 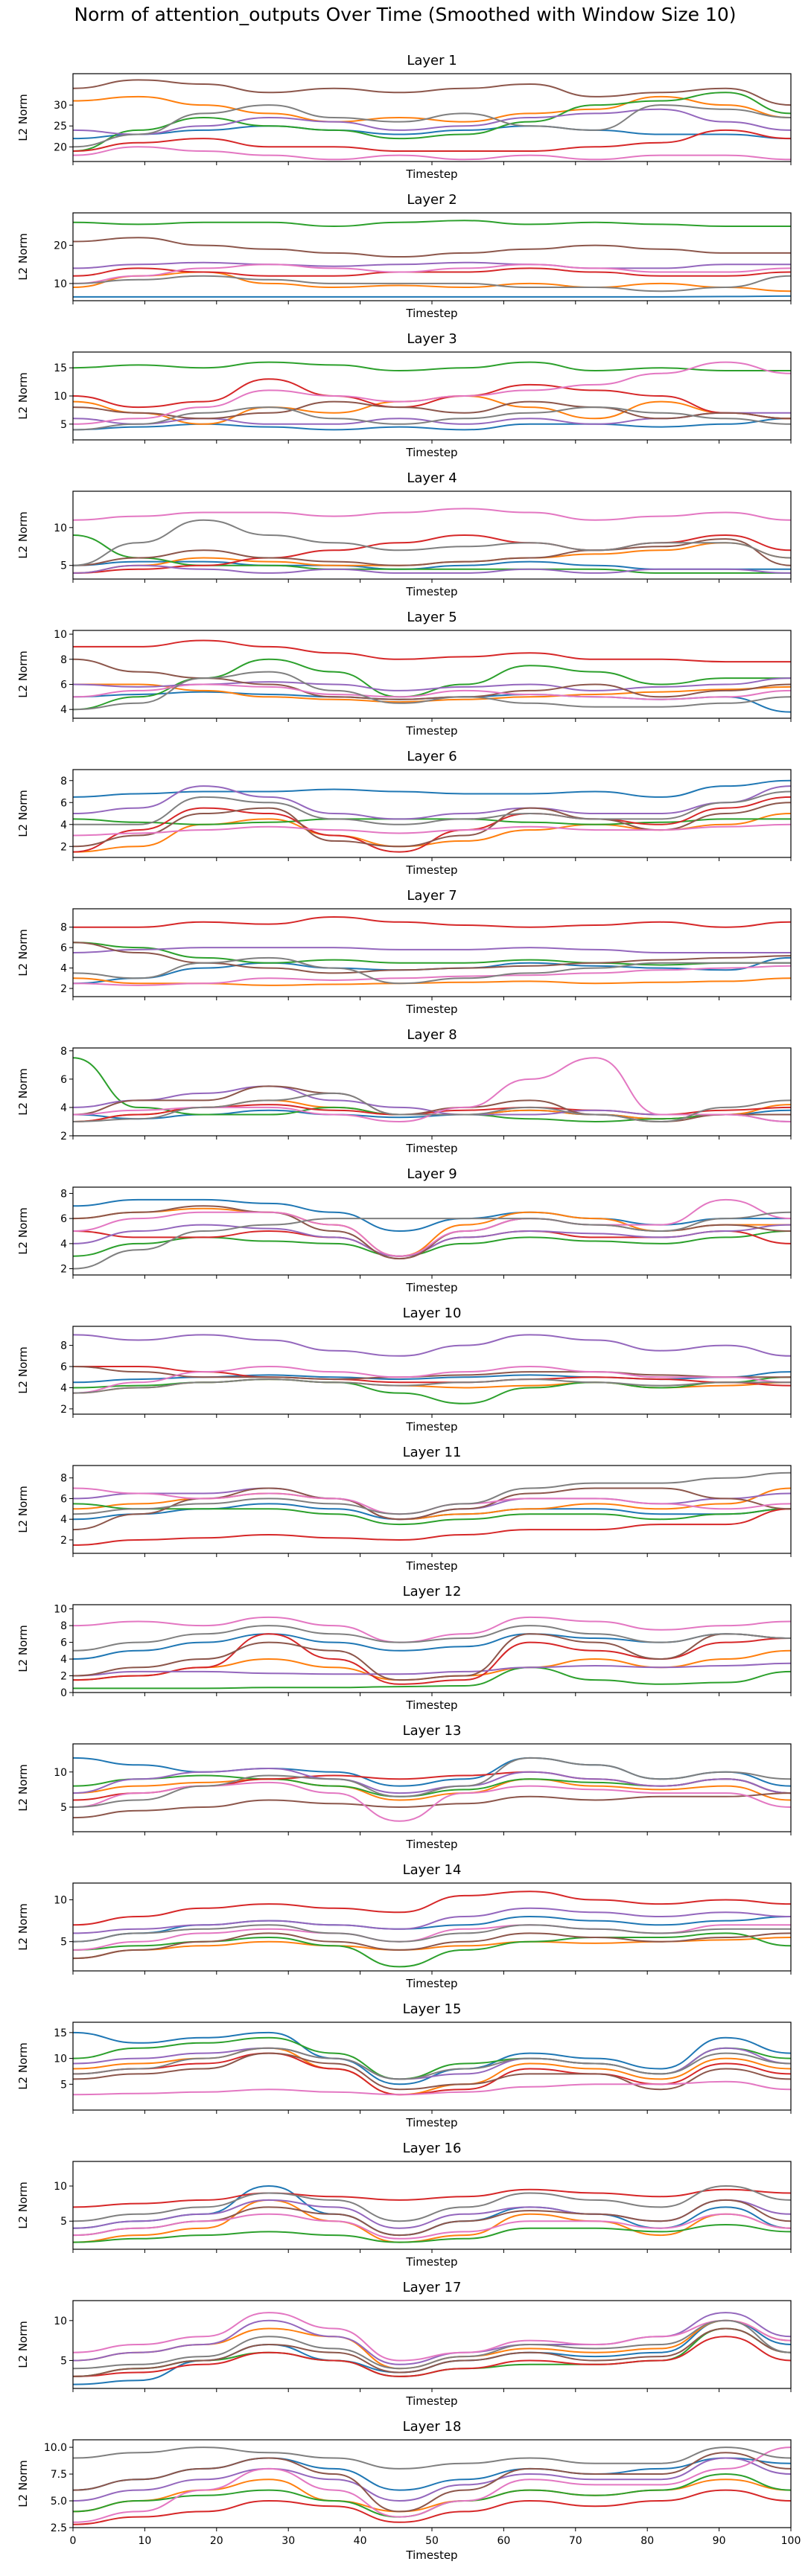 I want to click on panel-title: Layer 13, so click(x=433, y=1731).